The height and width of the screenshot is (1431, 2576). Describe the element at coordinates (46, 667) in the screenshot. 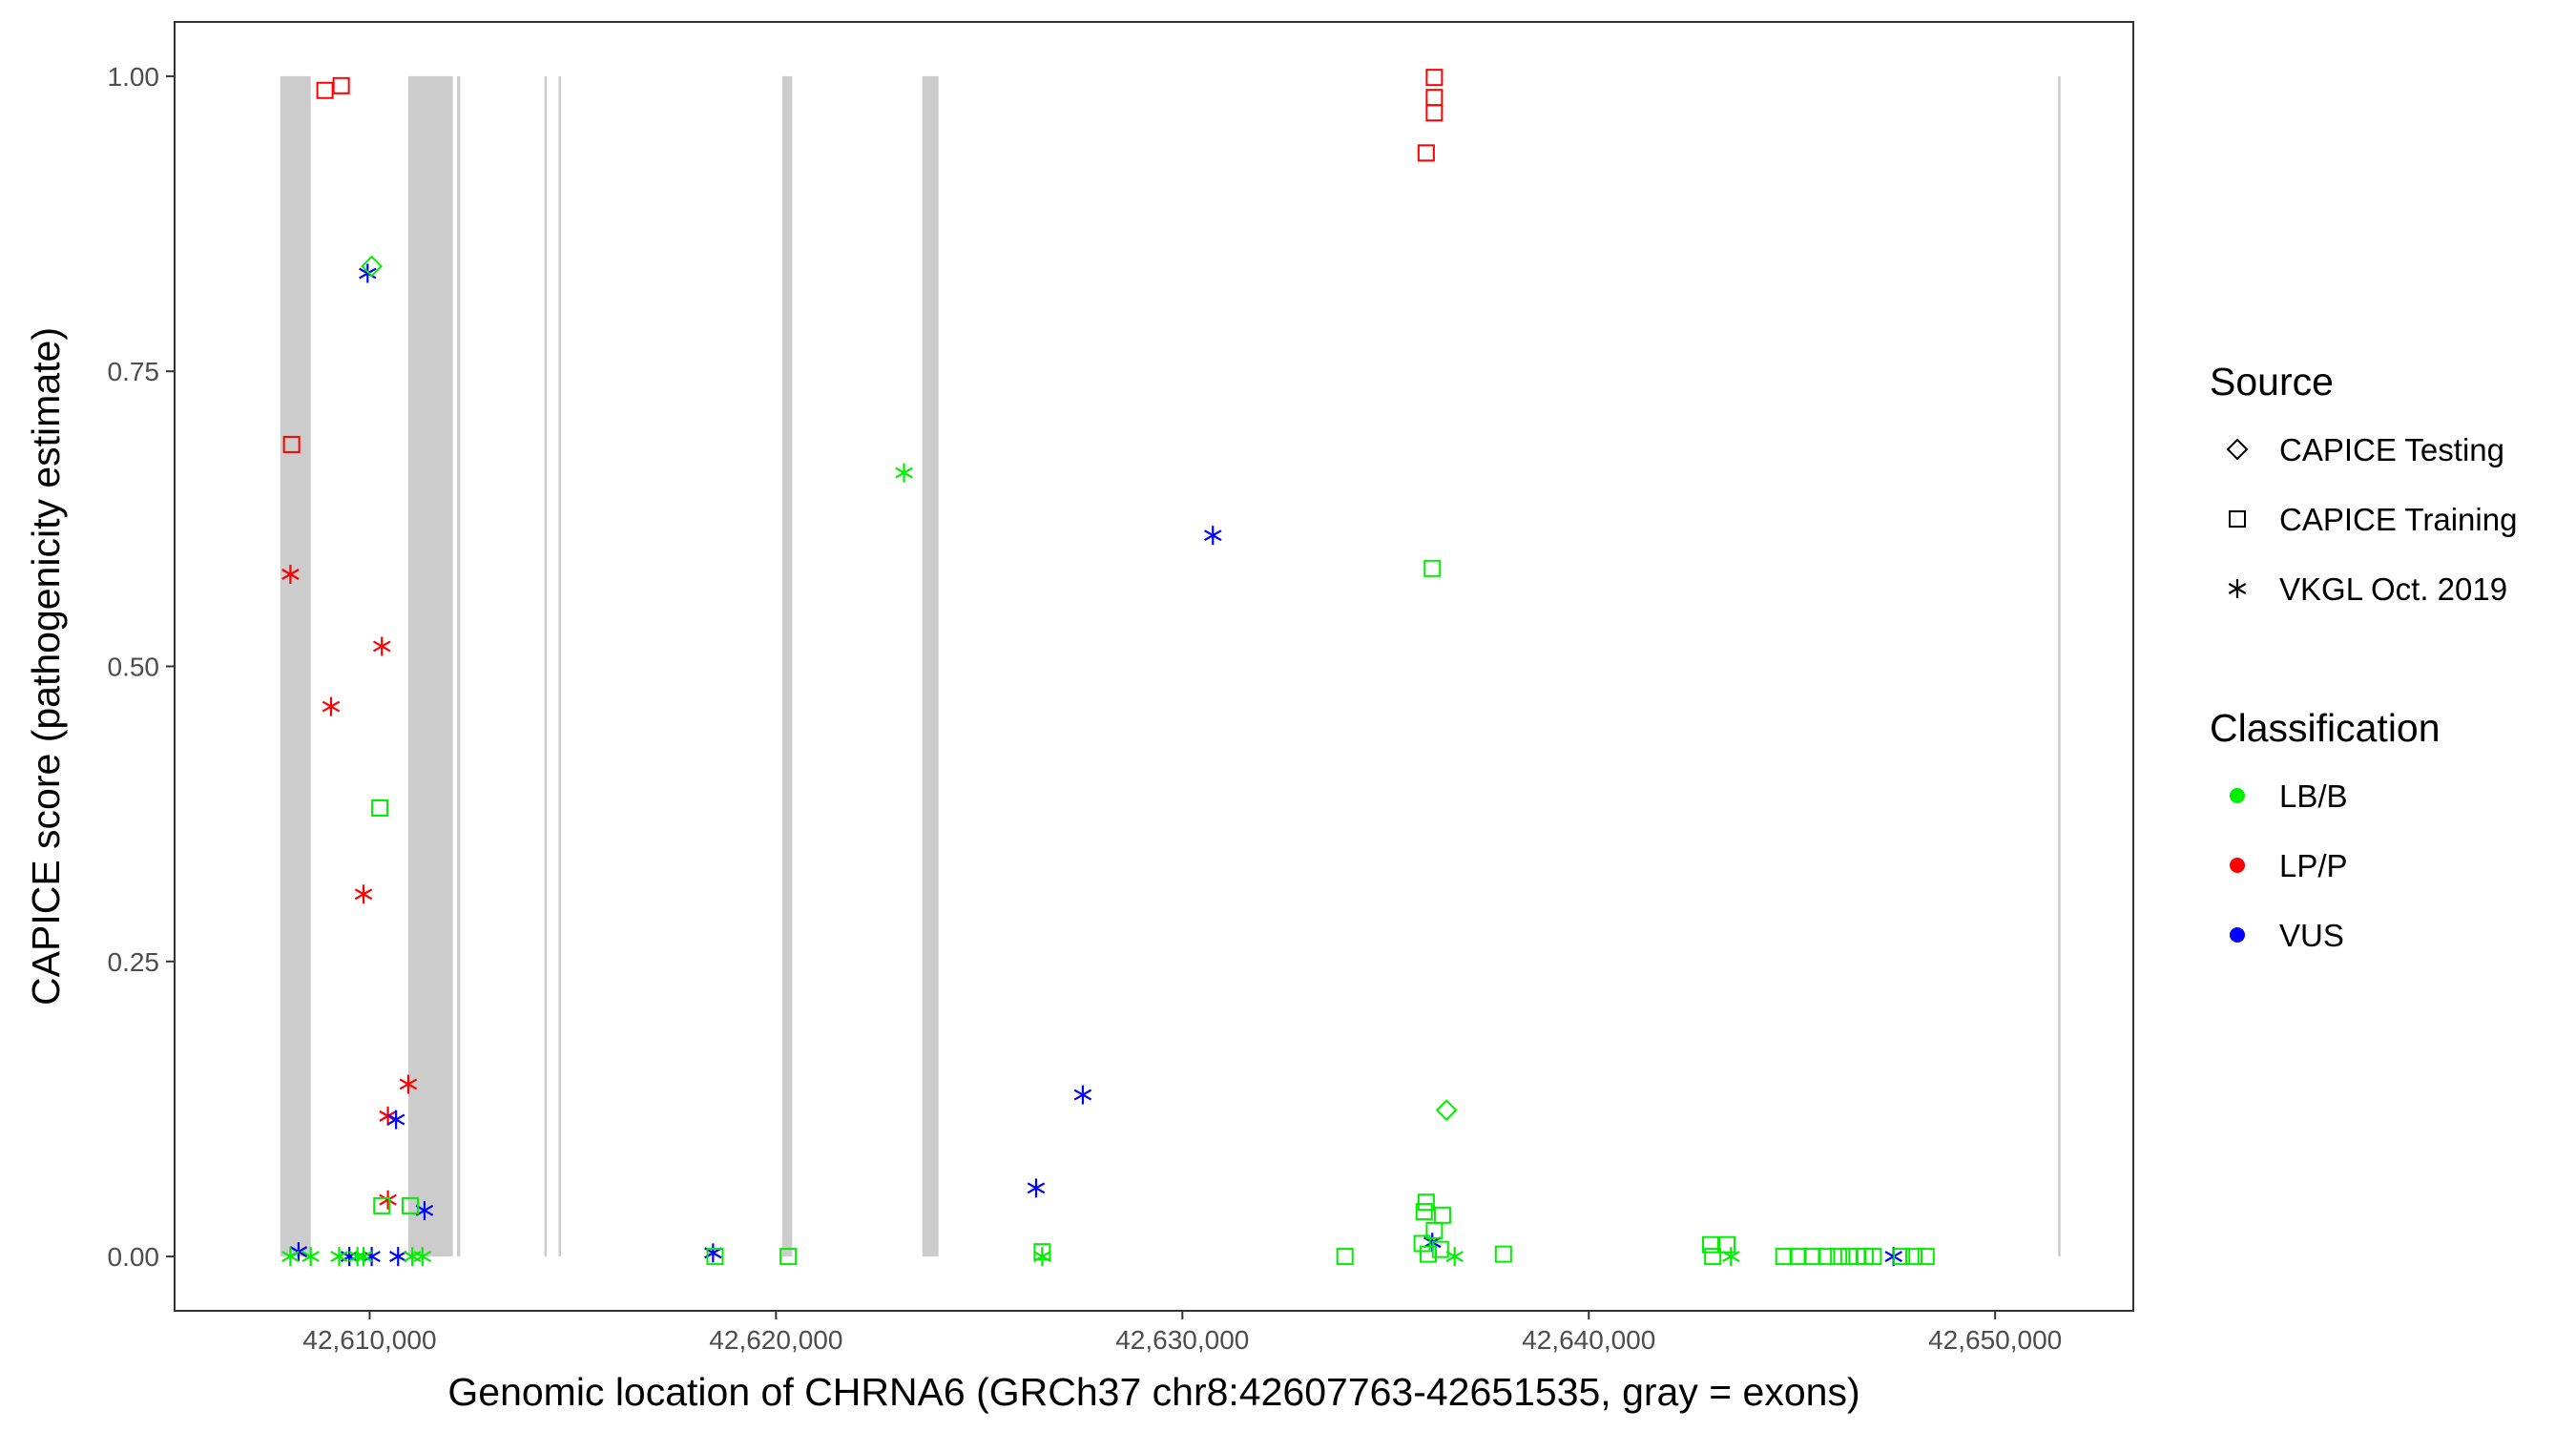

I see `y-axis-title: CAPICE score (pathogenicity estimate)` at that location.